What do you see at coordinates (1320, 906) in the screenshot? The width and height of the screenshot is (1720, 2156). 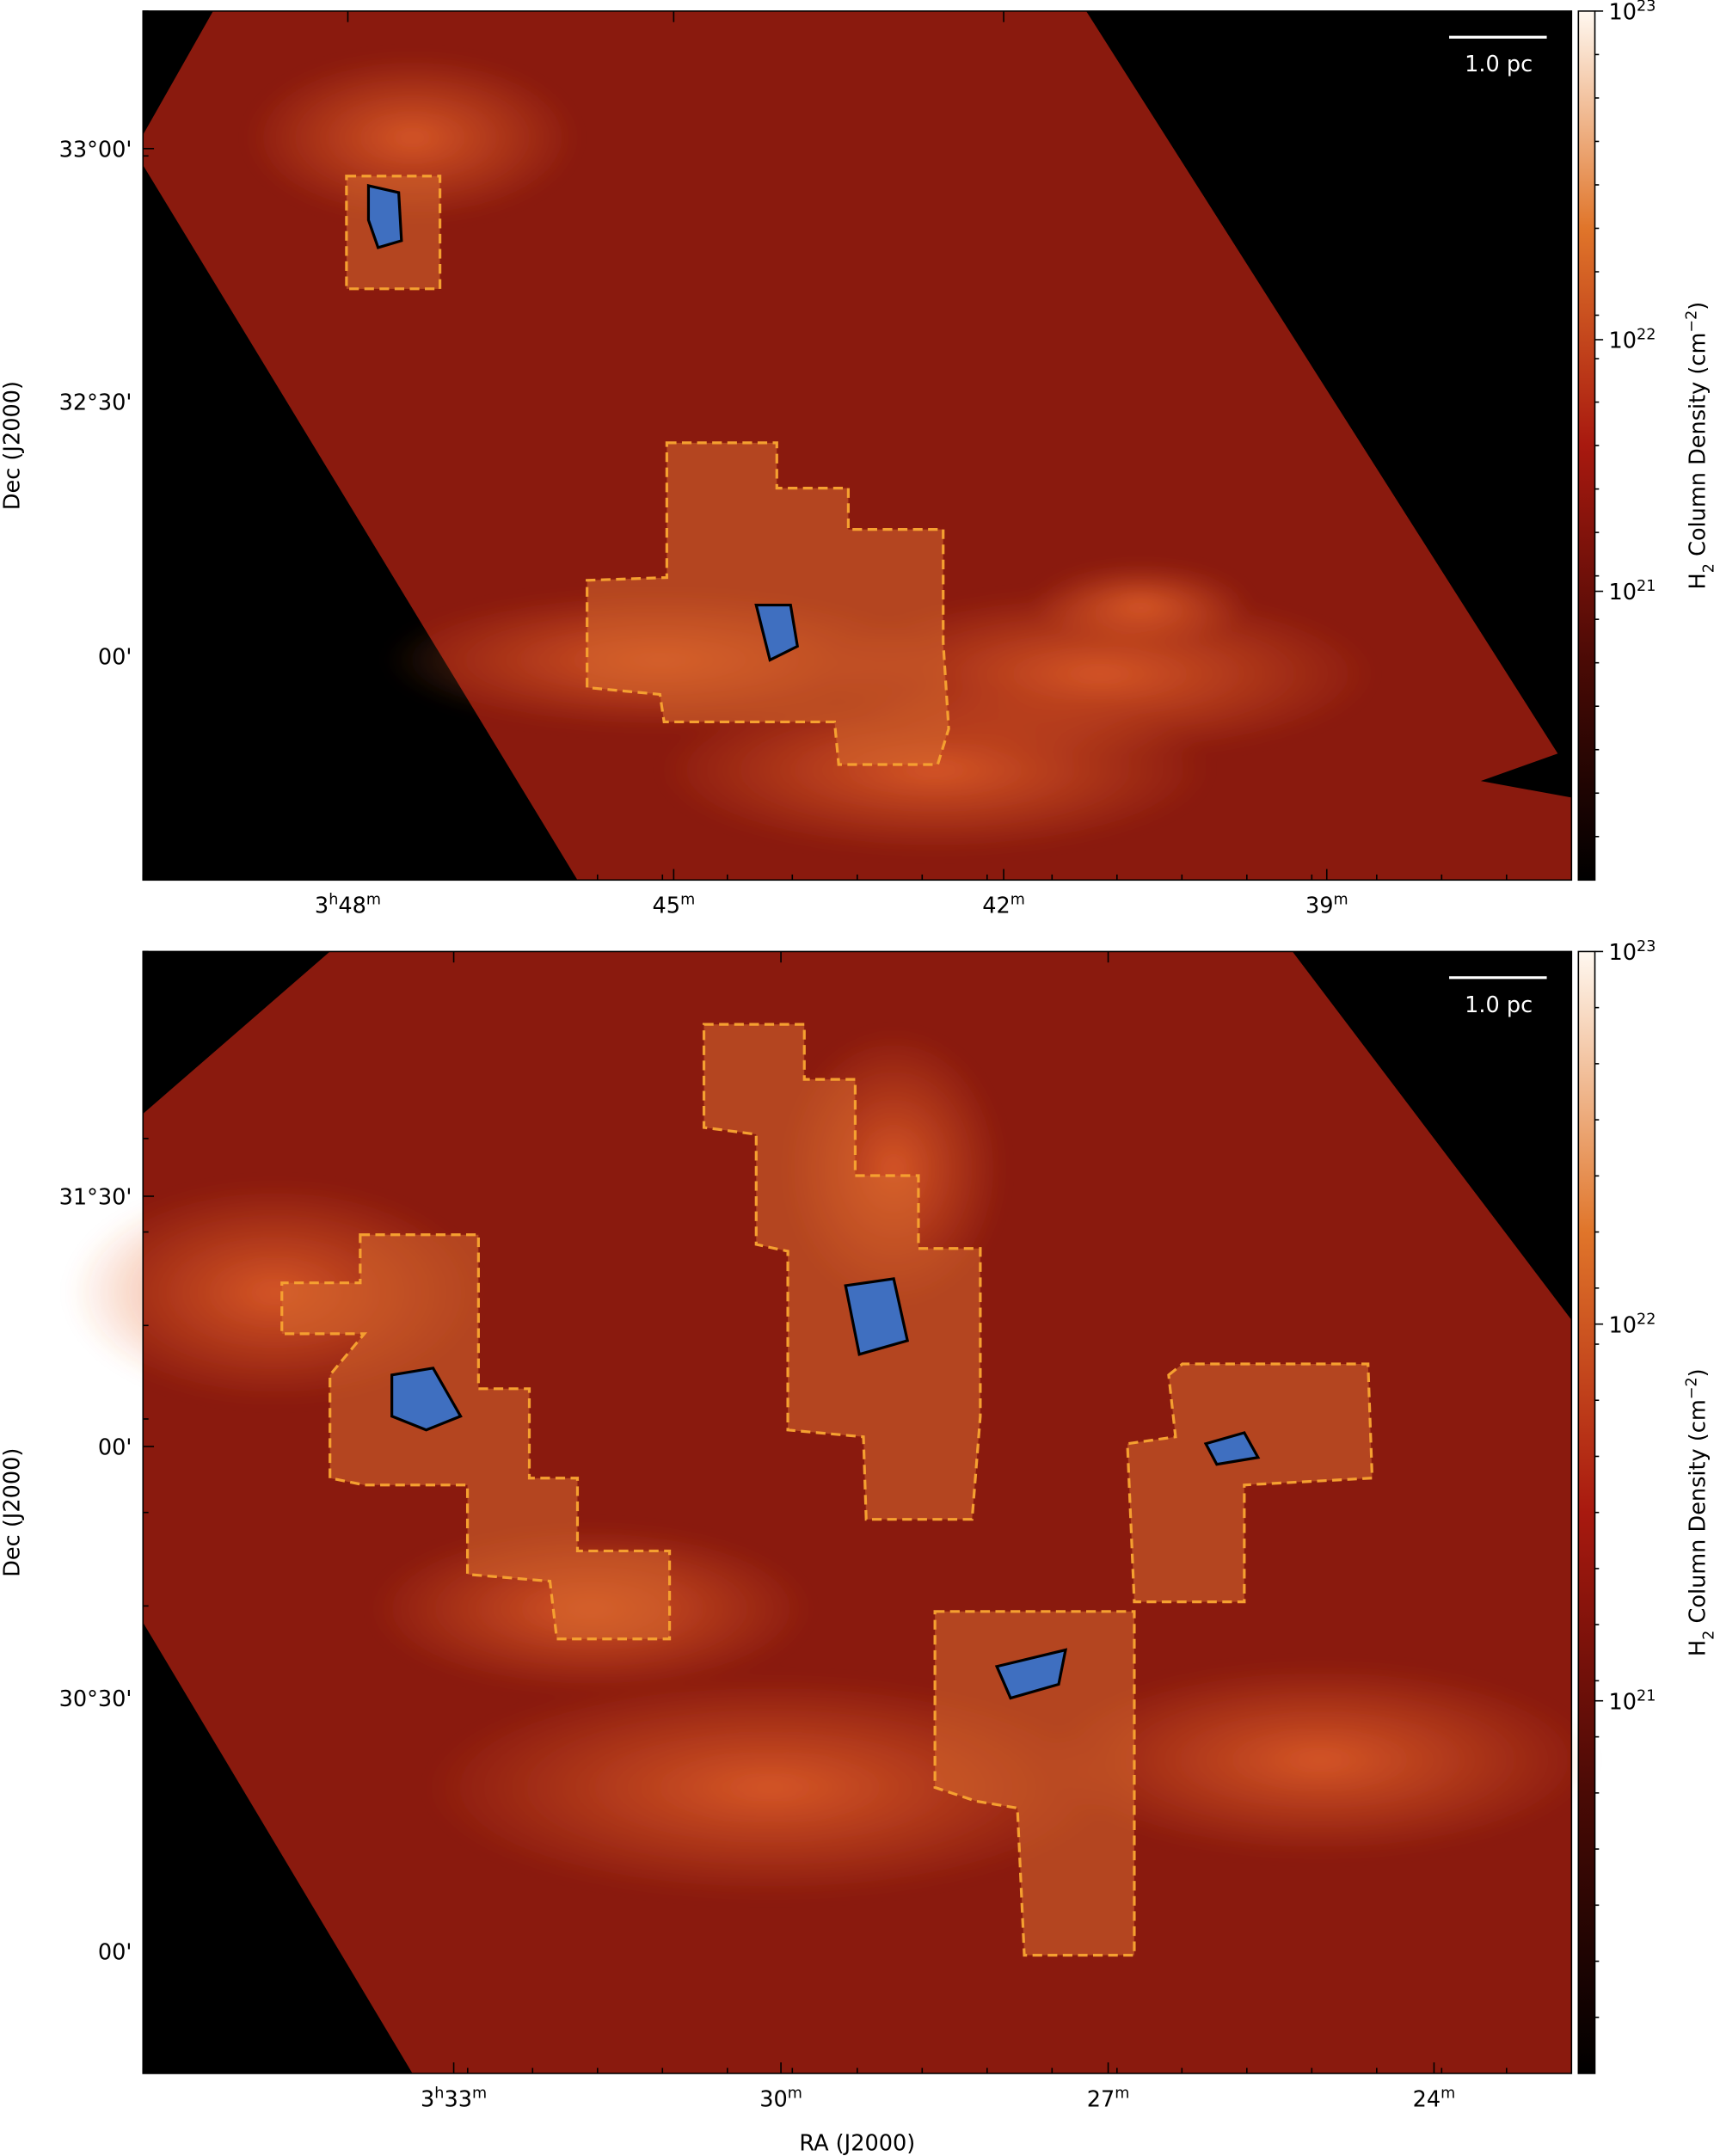 I see `x-tick-label-part: 39` at bounding box center [1320, 906].